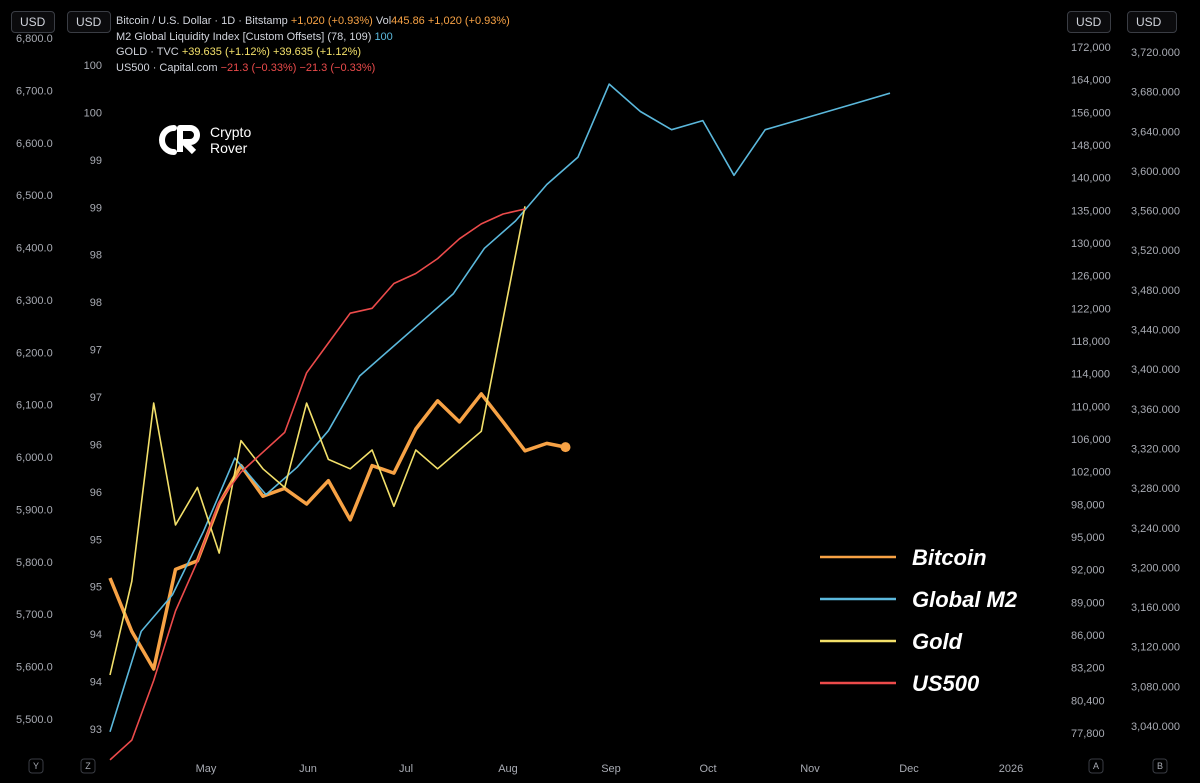  I want to click on gold-tick-10: 3,320.000, so click(1155, 449).